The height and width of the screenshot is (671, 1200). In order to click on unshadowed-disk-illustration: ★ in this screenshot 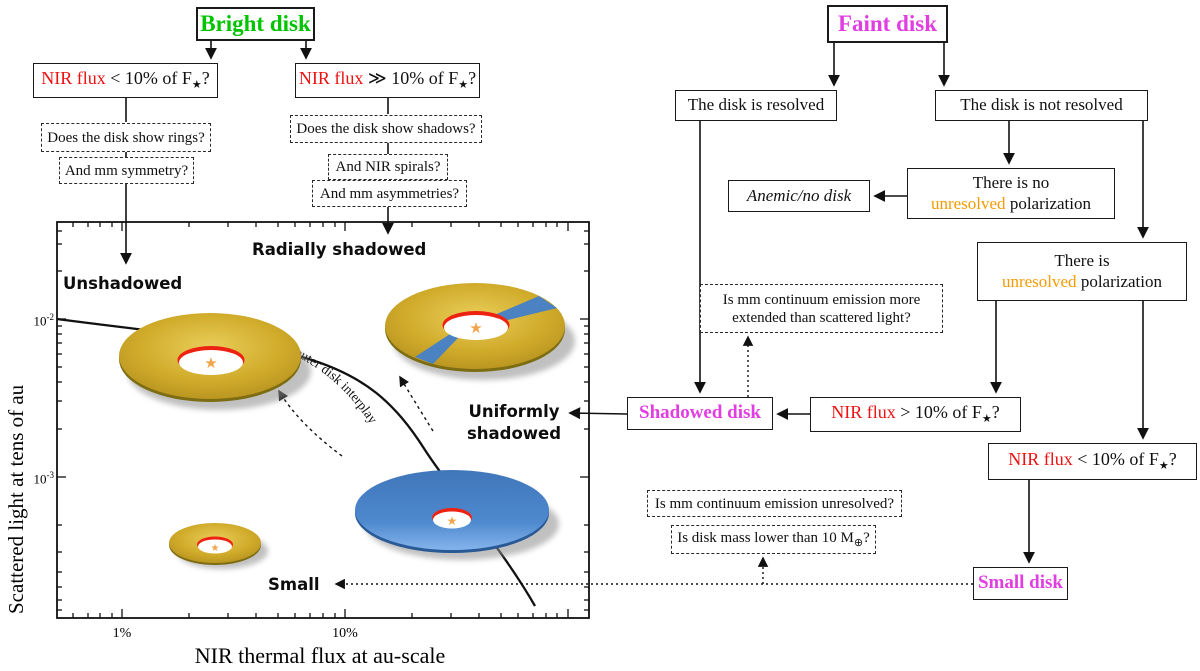, I will do `click(215, 361)`.